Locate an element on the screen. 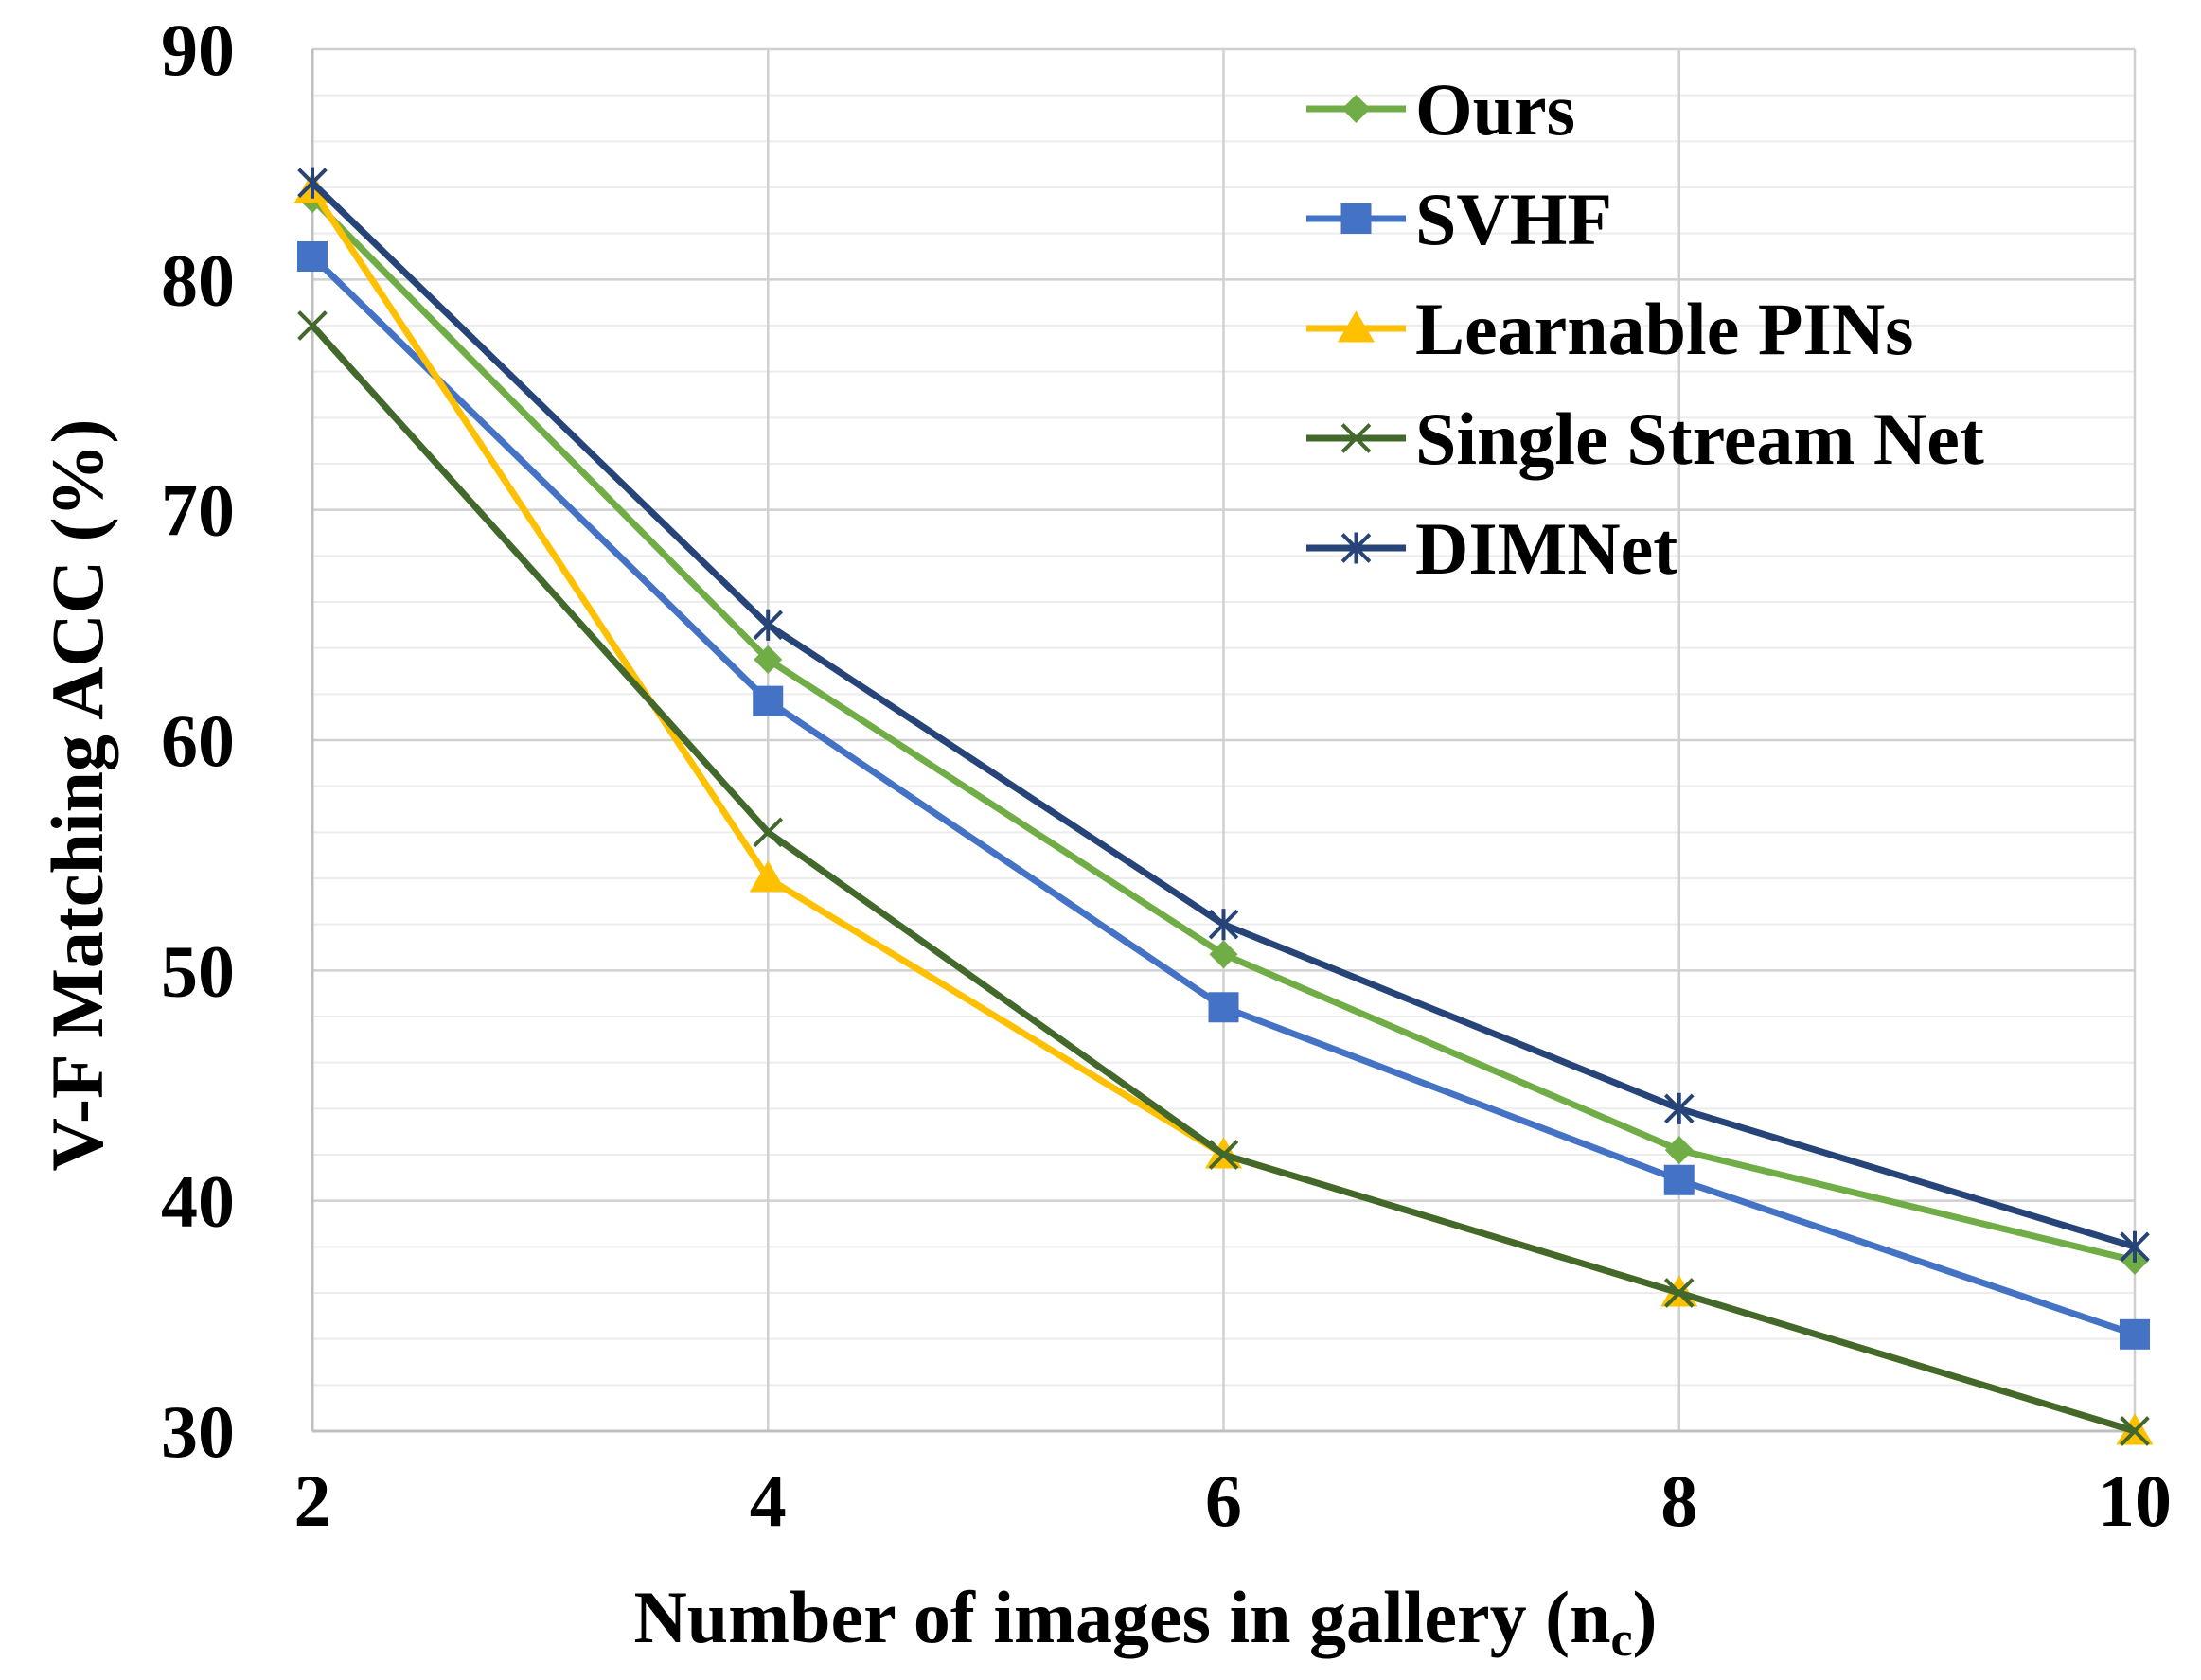  x-tick-label: 4 is located at coordinates (768, 1500).